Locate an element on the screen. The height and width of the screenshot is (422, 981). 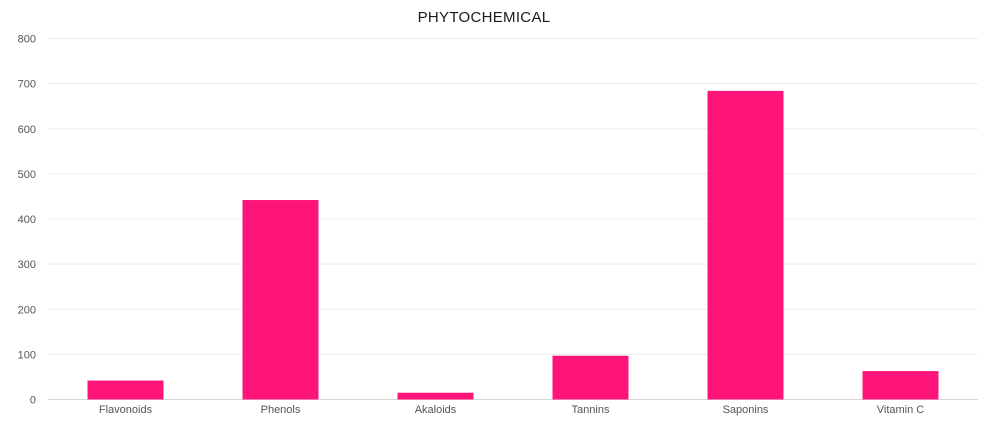
y-tick-label: 300 is located at coordinates (27, 265).